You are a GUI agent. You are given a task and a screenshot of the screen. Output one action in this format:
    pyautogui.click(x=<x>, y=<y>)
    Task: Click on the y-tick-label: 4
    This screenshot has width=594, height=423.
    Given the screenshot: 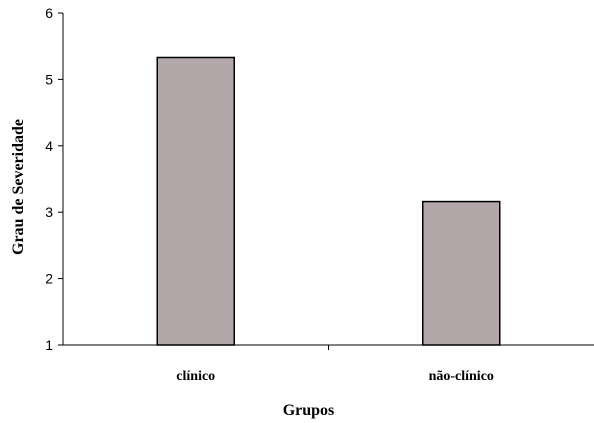 What is the action you would take?
    pyautogui.click(x=49, y=146)
    